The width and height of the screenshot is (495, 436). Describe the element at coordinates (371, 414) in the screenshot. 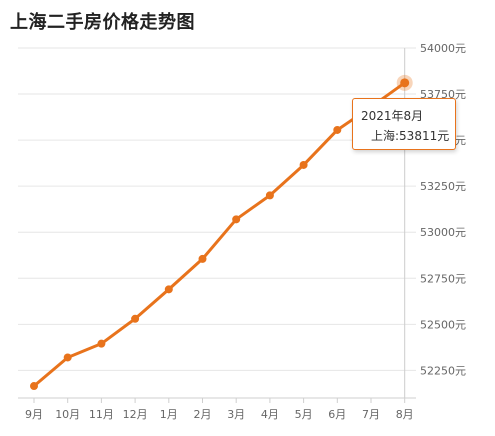

I see `x-tick-label: 7月` at that location.